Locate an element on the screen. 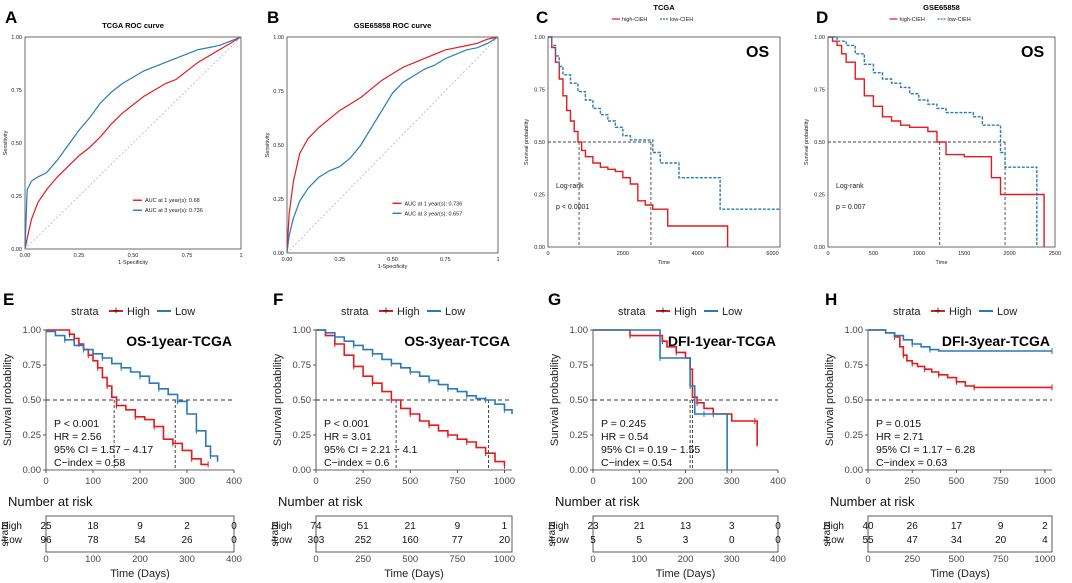  x-axis-label: 1-Specificity is located at coordinates (133, 263).